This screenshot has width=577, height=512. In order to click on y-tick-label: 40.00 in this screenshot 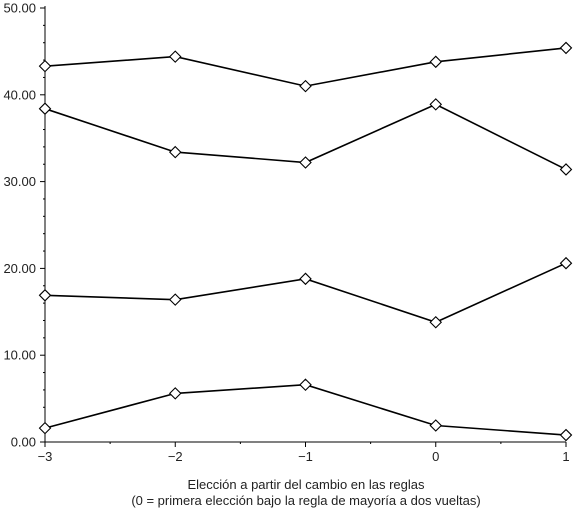, I will do `click(19, 94)`.